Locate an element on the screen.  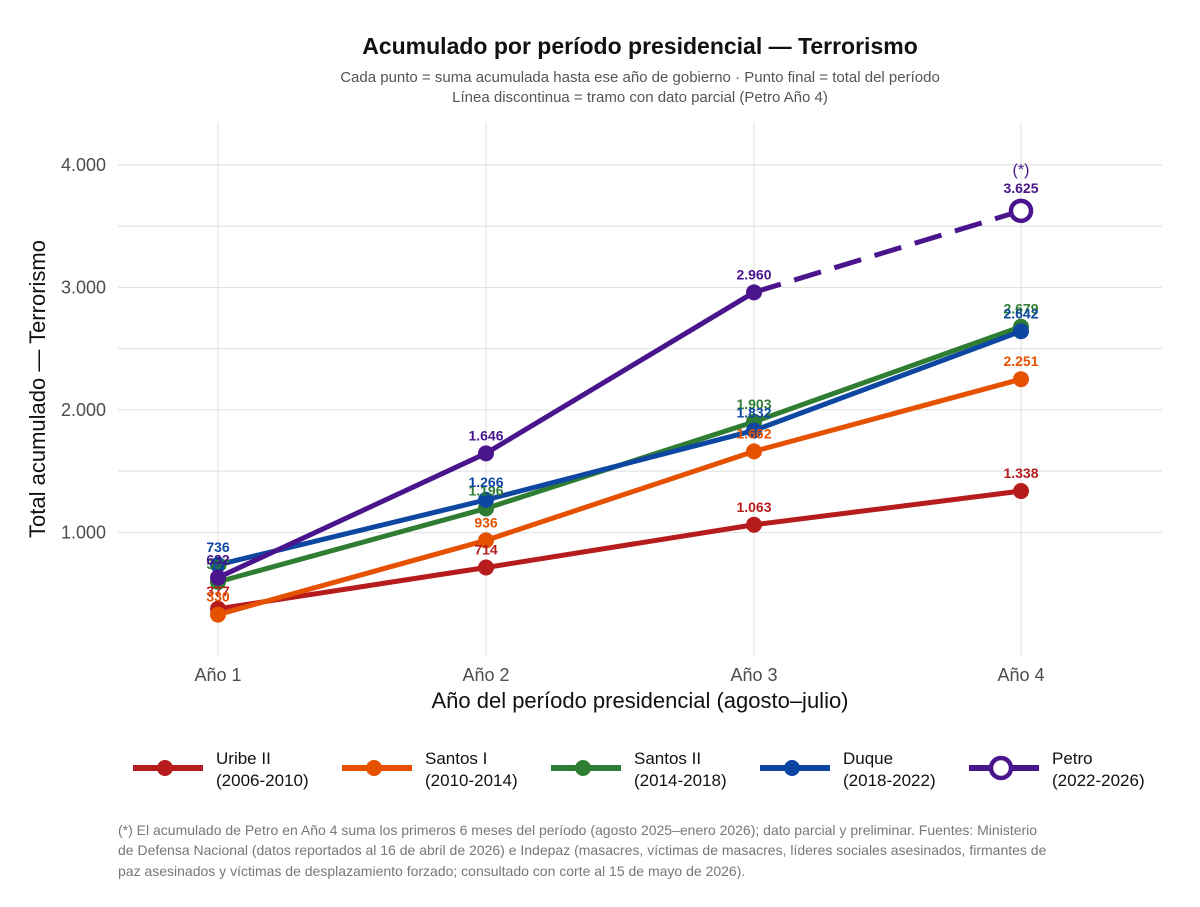
legend-item-1: Santos I (2010-2014) is located at coordinates (430, 769).